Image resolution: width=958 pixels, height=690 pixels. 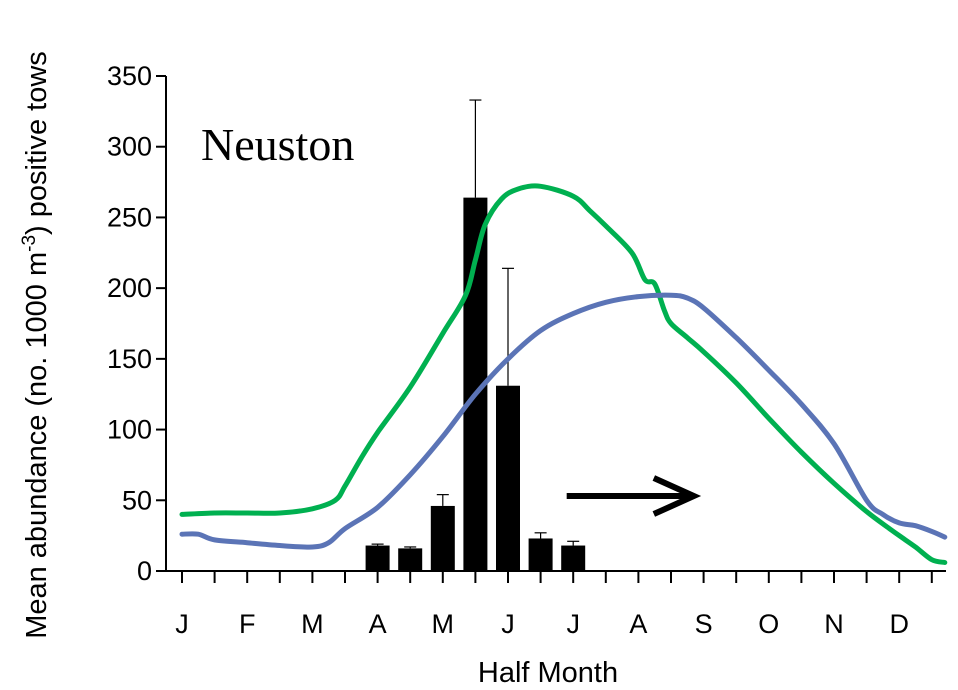 What do you see at coordinates (137, 500) in the screenshot?
I see `y-tick-label: 50` at bounding box center [137, 500].